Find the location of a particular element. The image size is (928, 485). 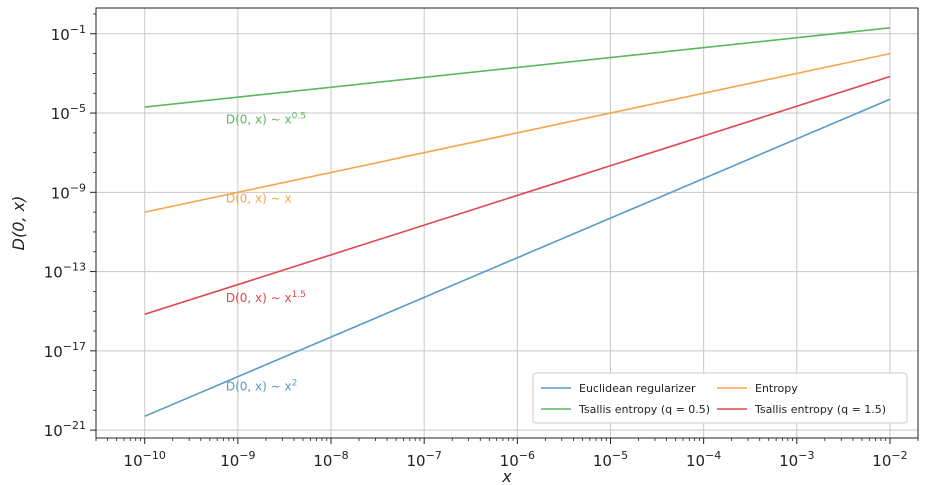

y-tick-label: 10⁻¹ is located at coordinates (68, 33).